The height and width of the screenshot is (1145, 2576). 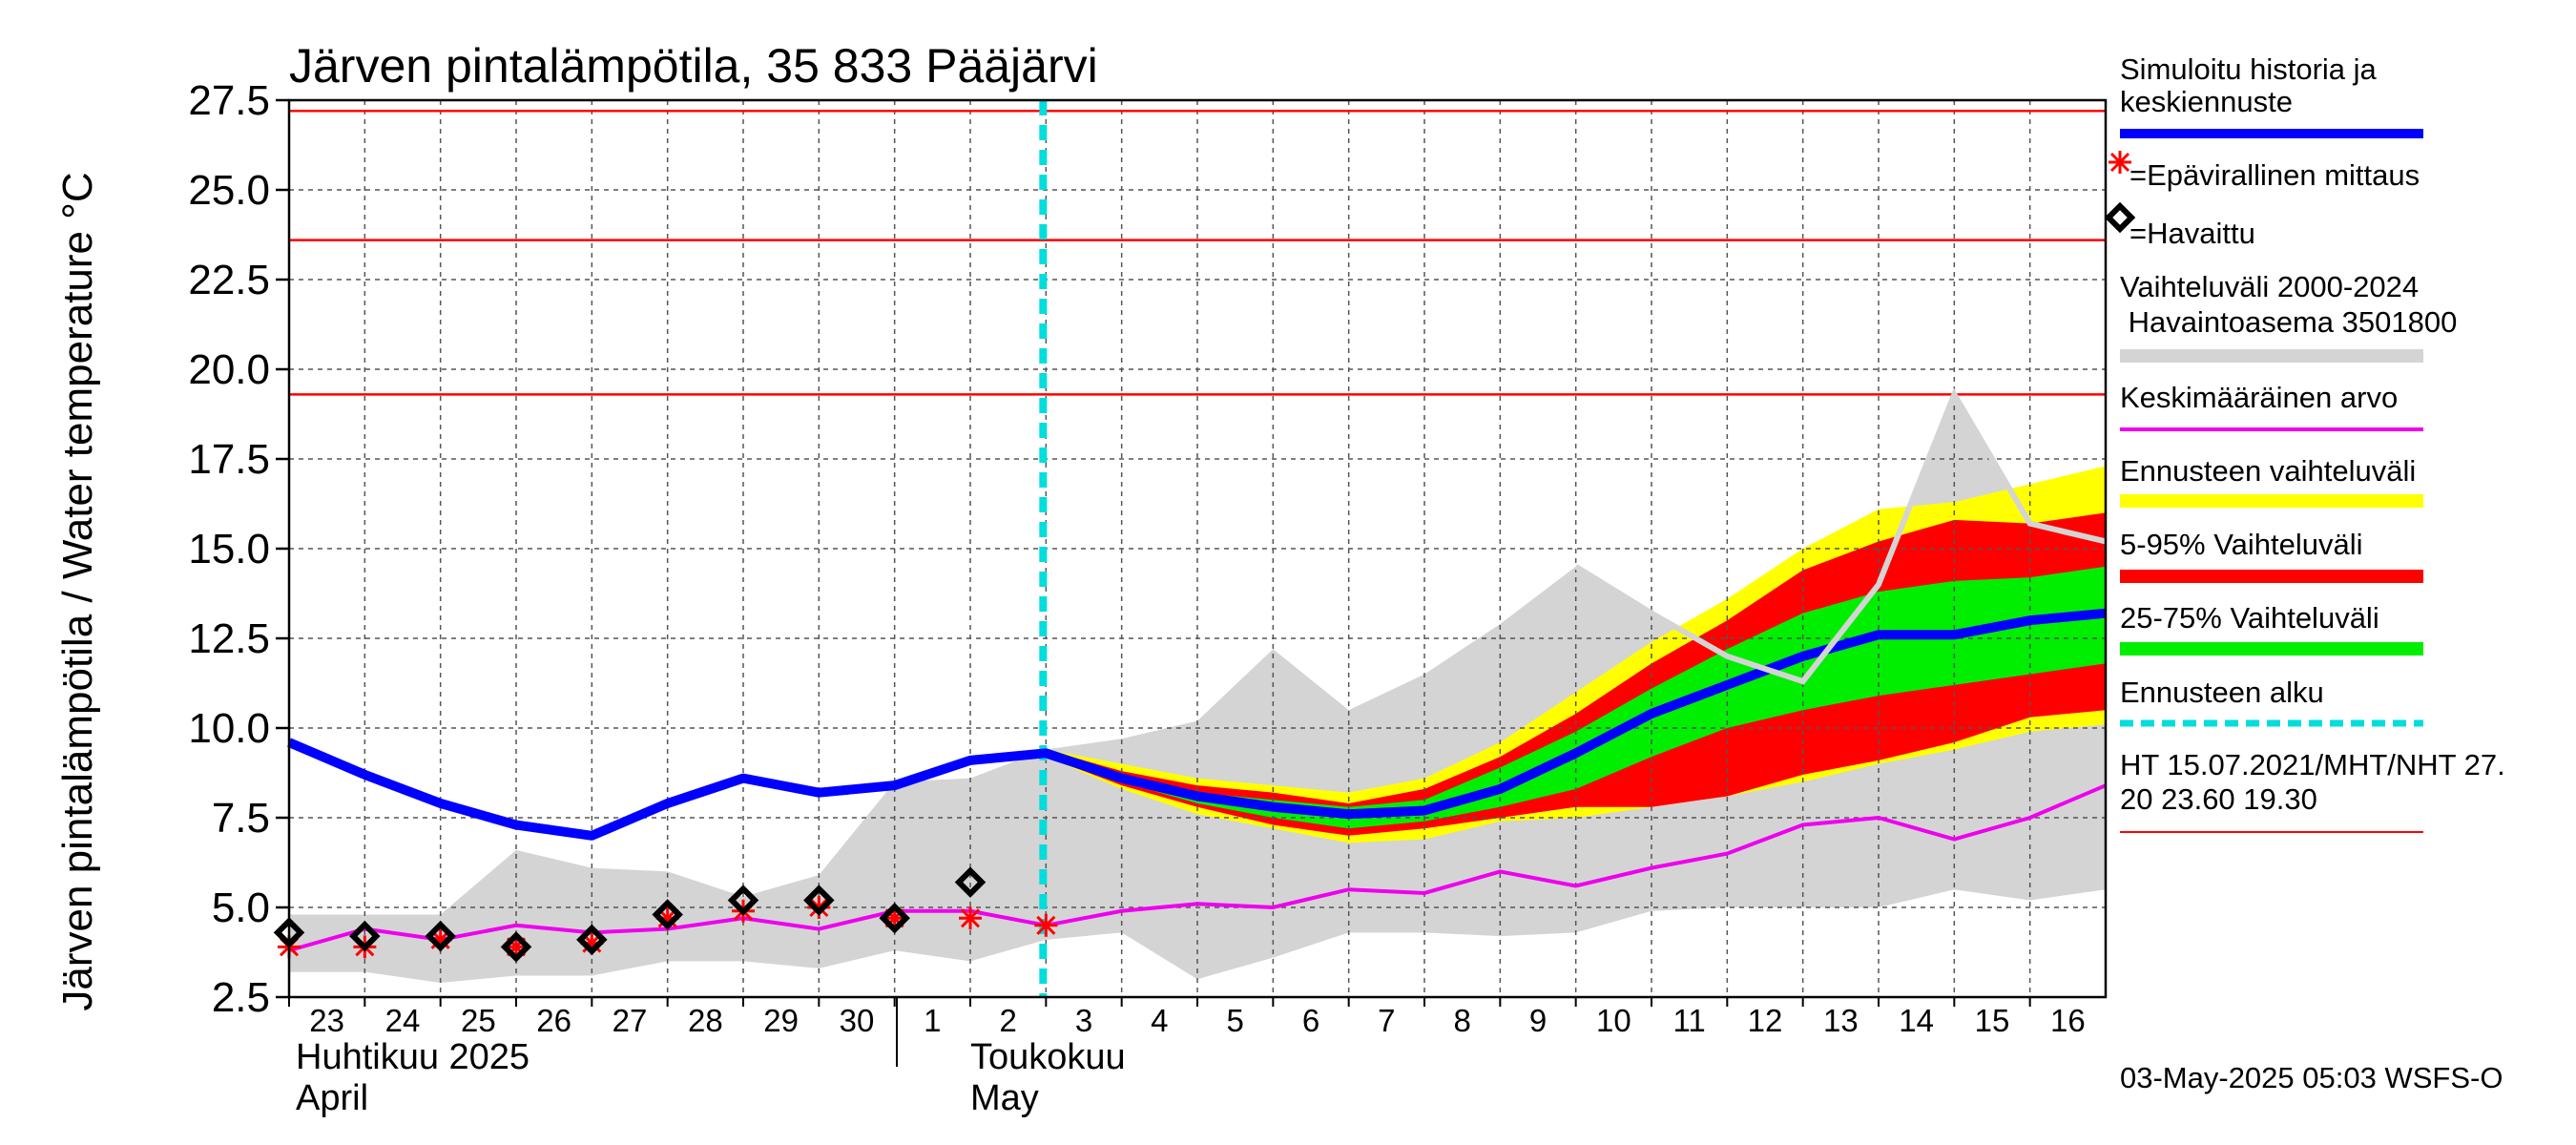 What do you see at coordinates (229, 100) in the screenshot?
I see `y-tick-label: 27.5` at bounding box center [229, 100].